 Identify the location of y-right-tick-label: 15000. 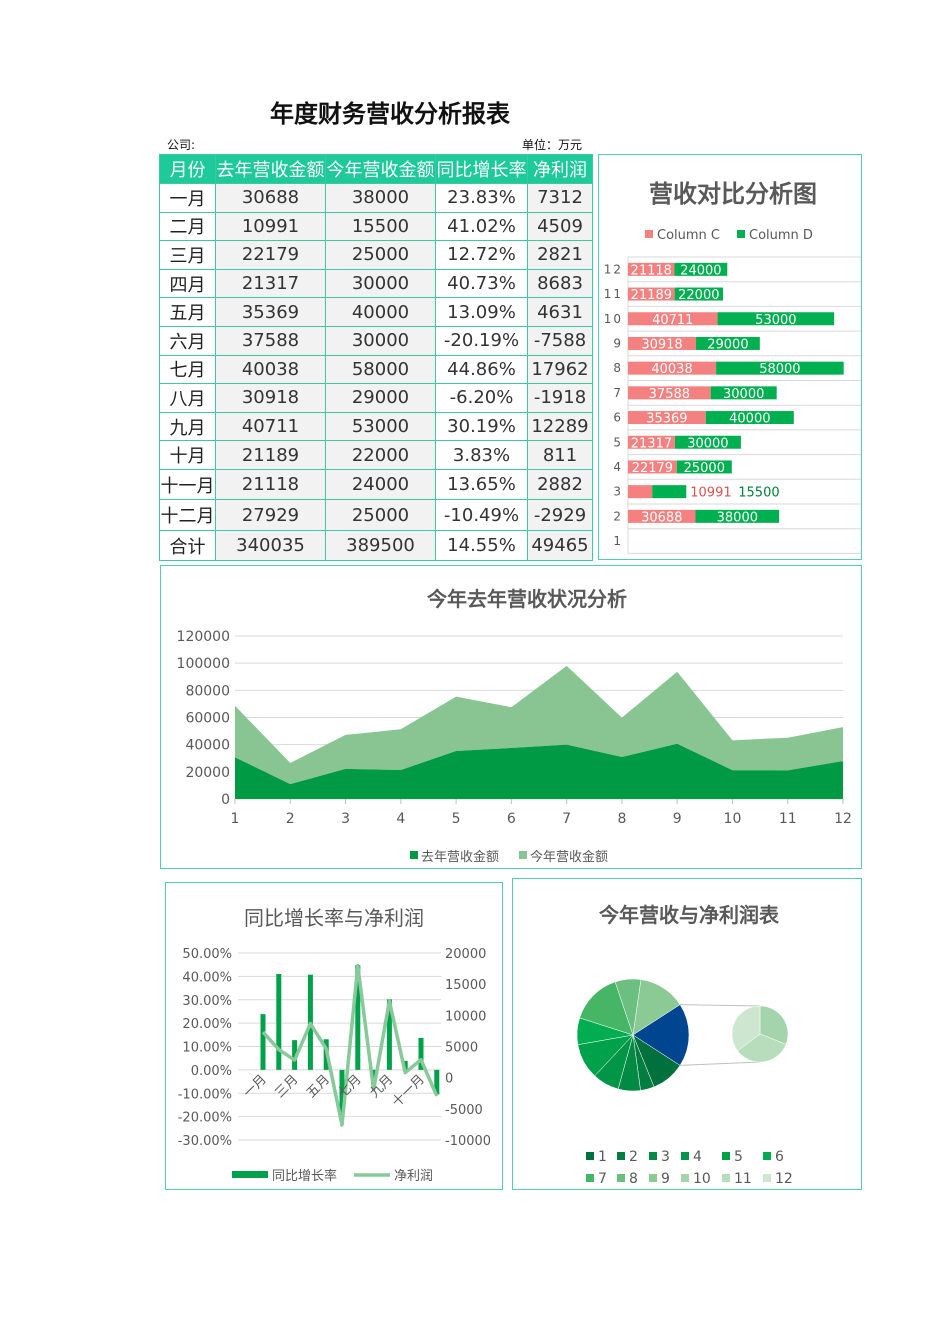
(465, 985).